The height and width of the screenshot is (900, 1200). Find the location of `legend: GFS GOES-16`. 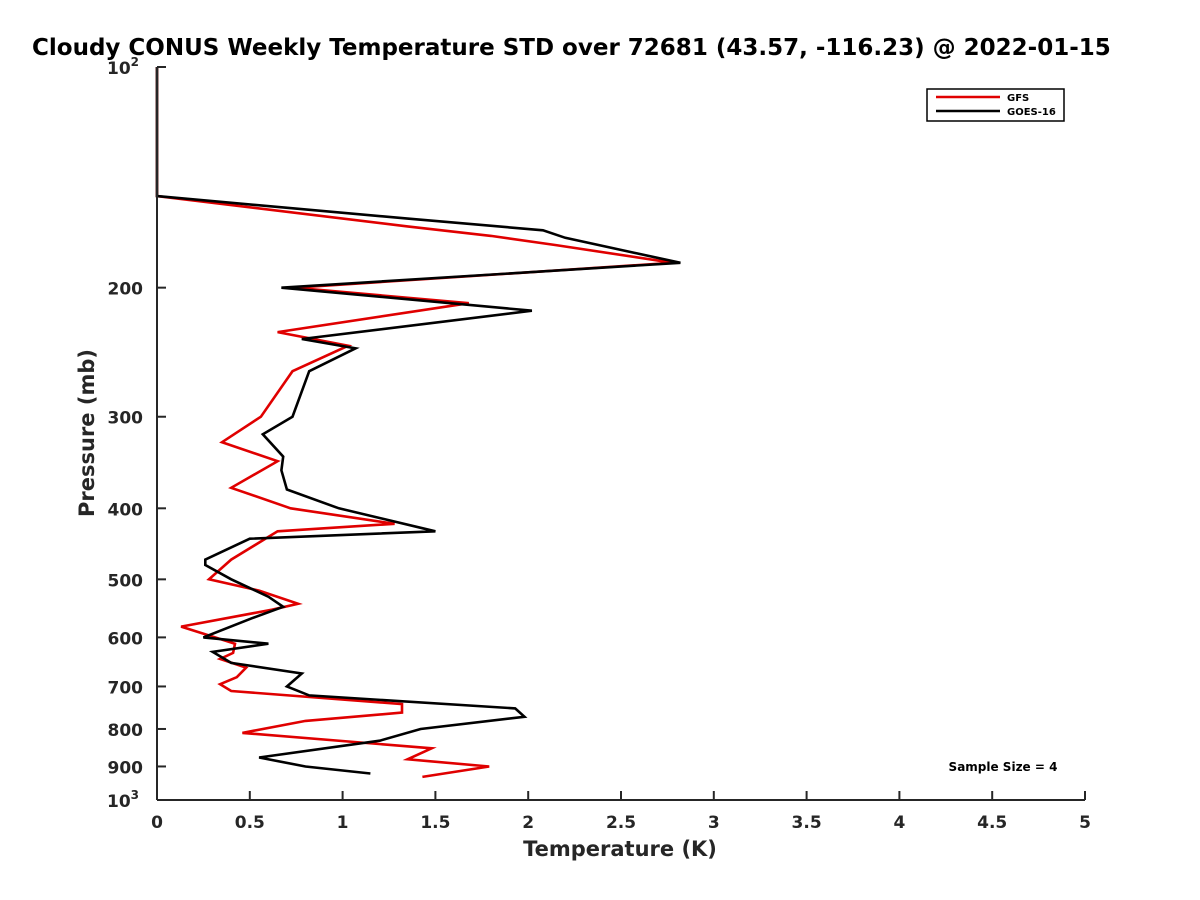

legend: GFS GOES-16 is located at coordinates (995, 105).